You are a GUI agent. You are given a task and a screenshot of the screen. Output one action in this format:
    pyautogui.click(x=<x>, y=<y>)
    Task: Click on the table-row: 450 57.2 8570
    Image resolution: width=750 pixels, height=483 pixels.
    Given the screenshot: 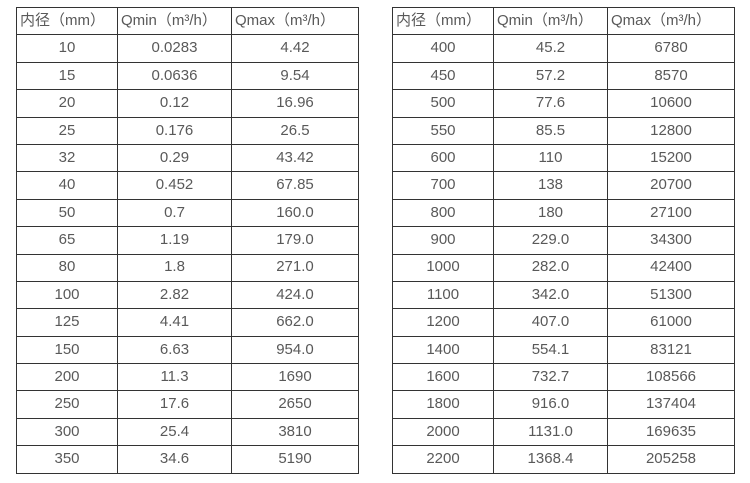 What is the action you would take?
    pyautogui.click(x=563, y=76)
    